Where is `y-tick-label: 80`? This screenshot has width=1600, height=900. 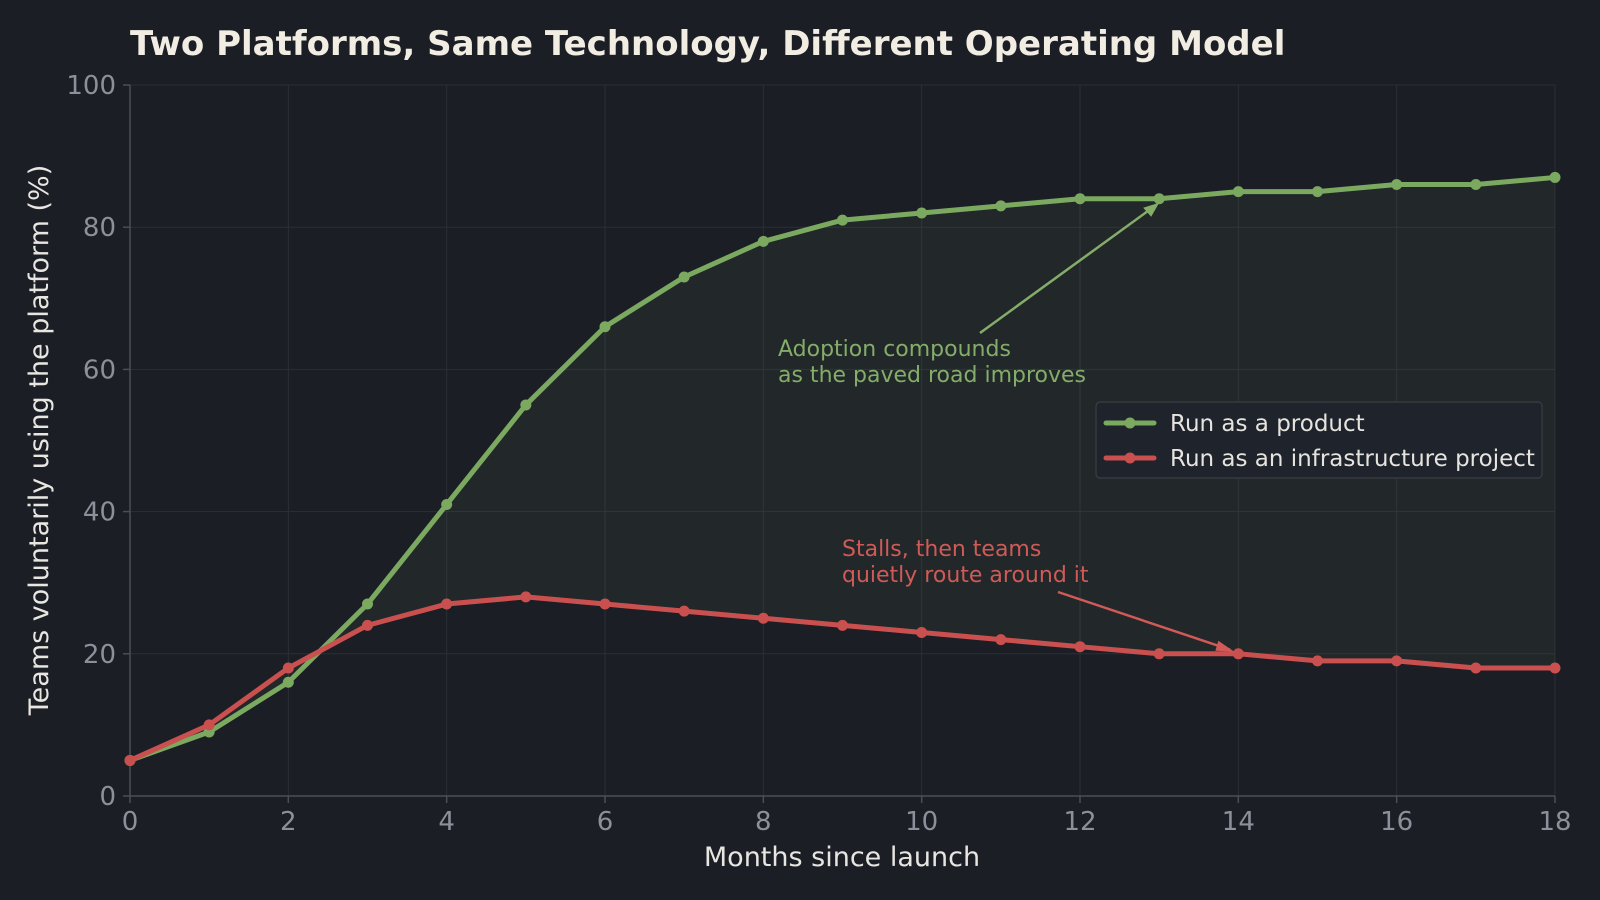 y-tick-label: 80 is located at coordinates (99, 228).